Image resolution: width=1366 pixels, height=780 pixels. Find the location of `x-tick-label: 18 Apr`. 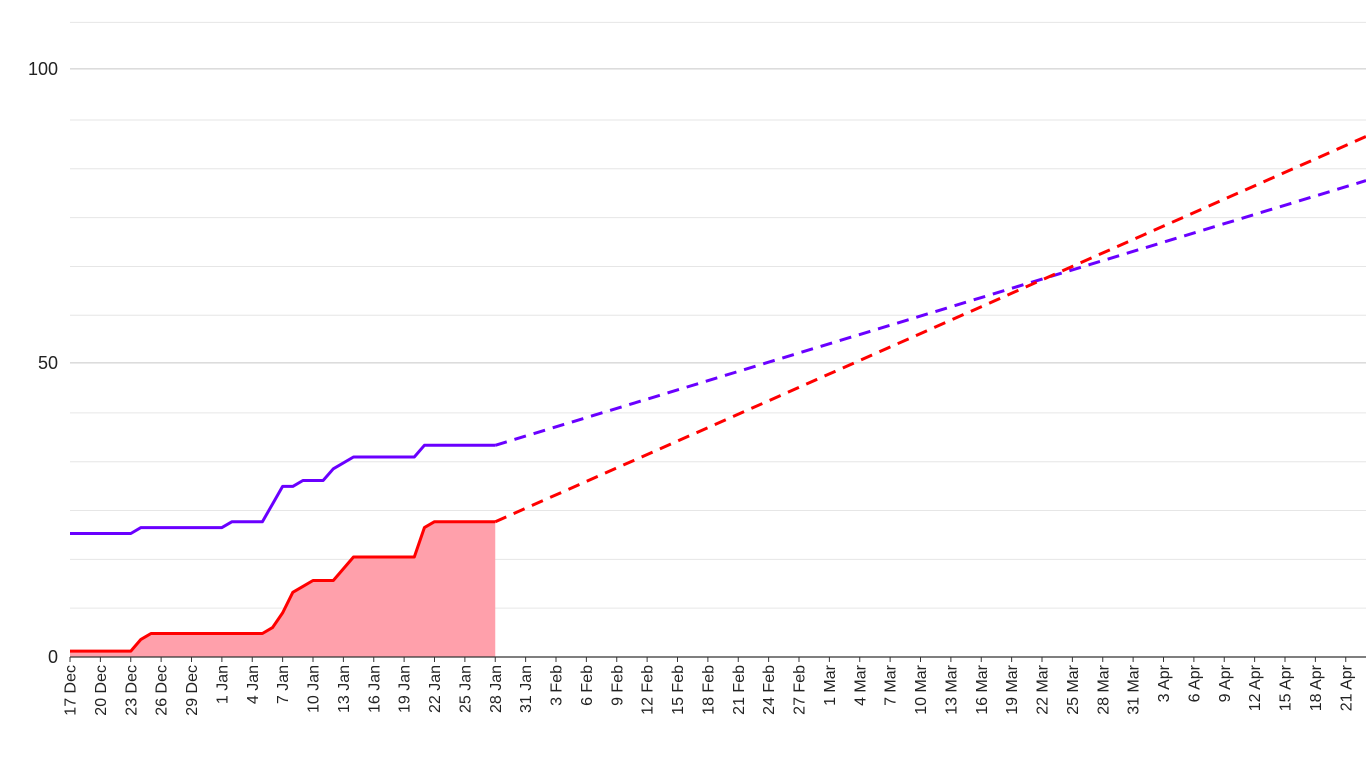

x-tick-label: 18 Apr is located at coordinates (1316, 687).